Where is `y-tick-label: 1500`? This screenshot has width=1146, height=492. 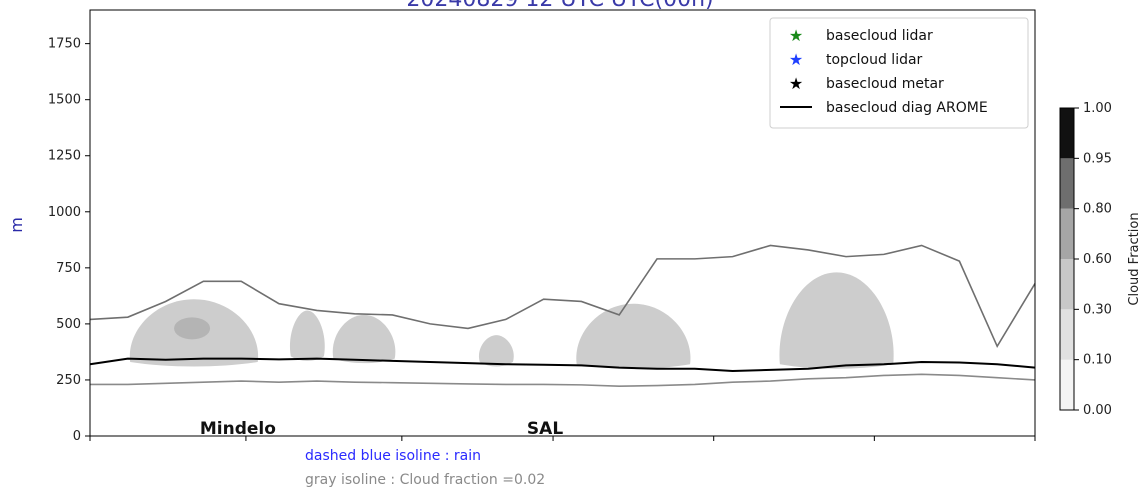 y-tick-label: 1500 is located at coordinates (64, 100).